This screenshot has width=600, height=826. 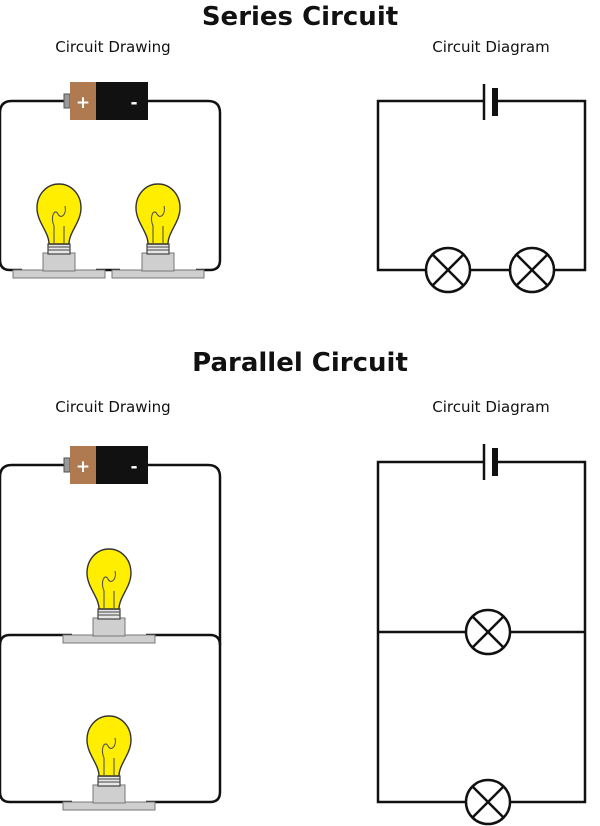 What do you see at coordinates (133, 467) in the screenshot?
I see `battery-minus-sign-2: -` at bounding box center [133, 467].